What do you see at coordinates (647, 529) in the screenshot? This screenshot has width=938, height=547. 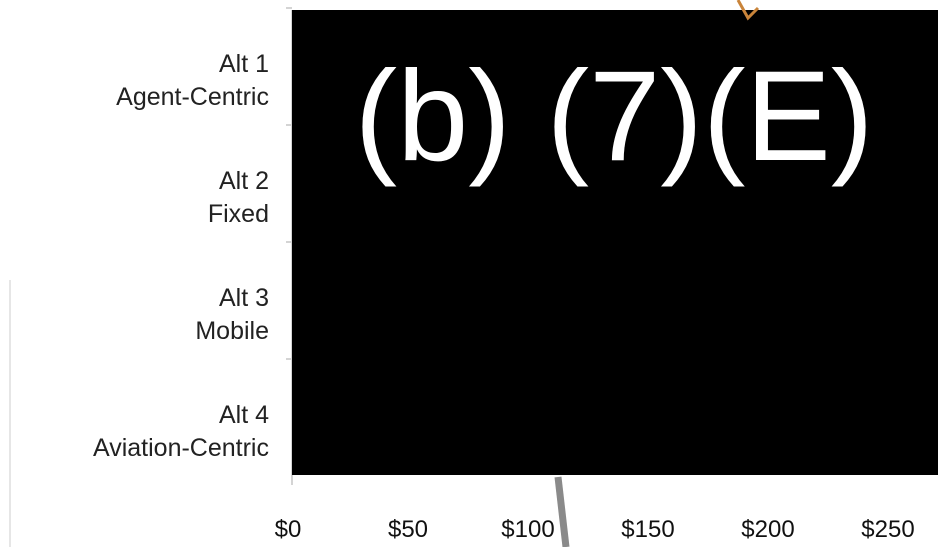 I see `x-tick-label: $150` at bounding box center [647, 529].